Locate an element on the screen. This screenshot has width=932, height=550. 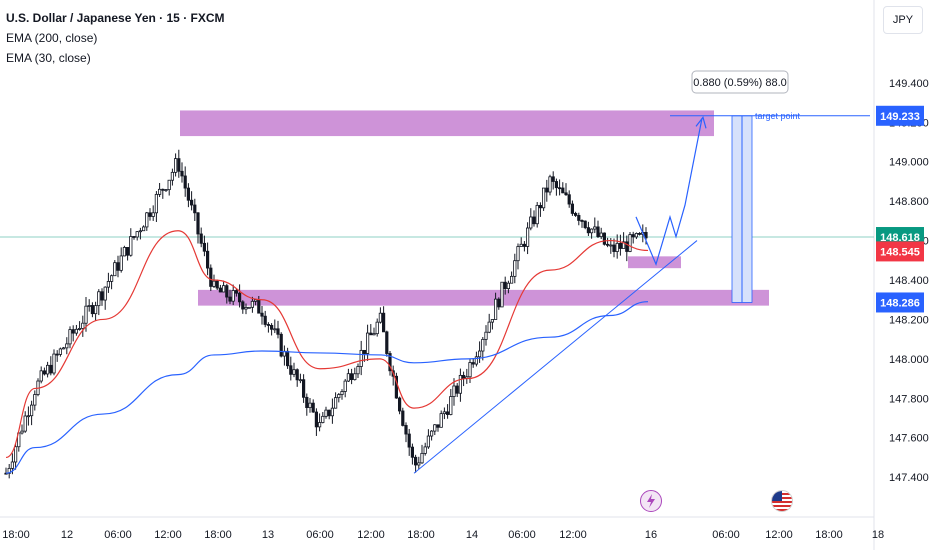
target-point-label: target point is located at coordinates (778, 116).